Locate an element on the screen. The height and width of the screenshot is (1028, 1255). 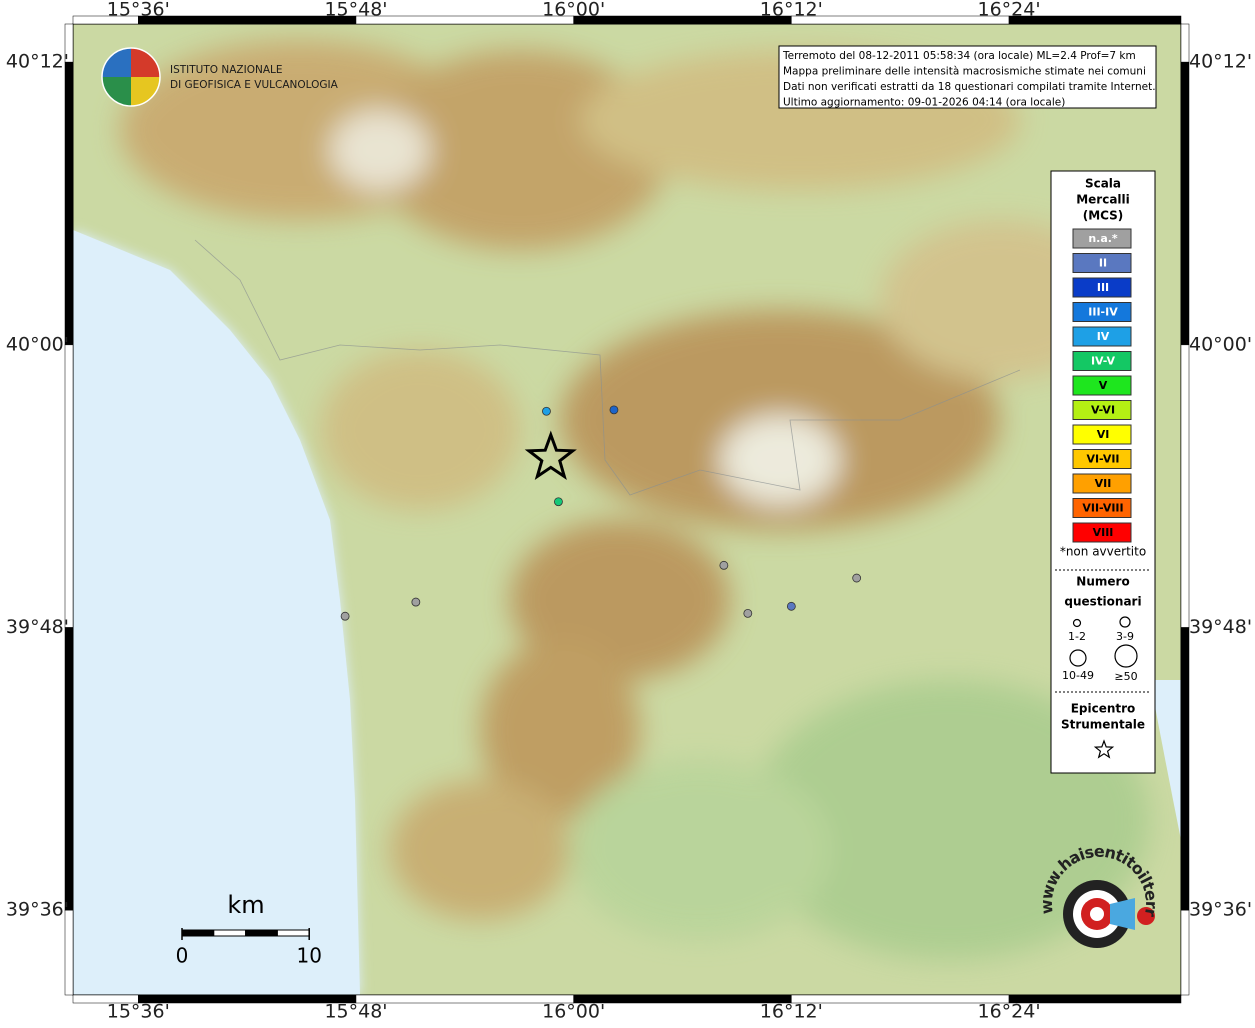
logo-line: ISTITUTO NAZIONALE is located at coordinates (226, 70).